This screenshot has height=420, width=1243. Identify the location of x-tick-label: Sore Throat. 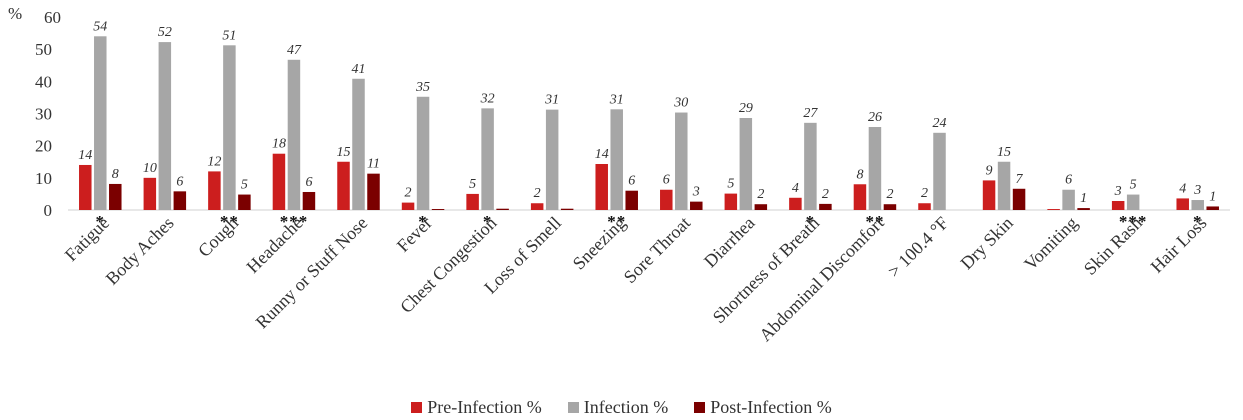
(657, 250).